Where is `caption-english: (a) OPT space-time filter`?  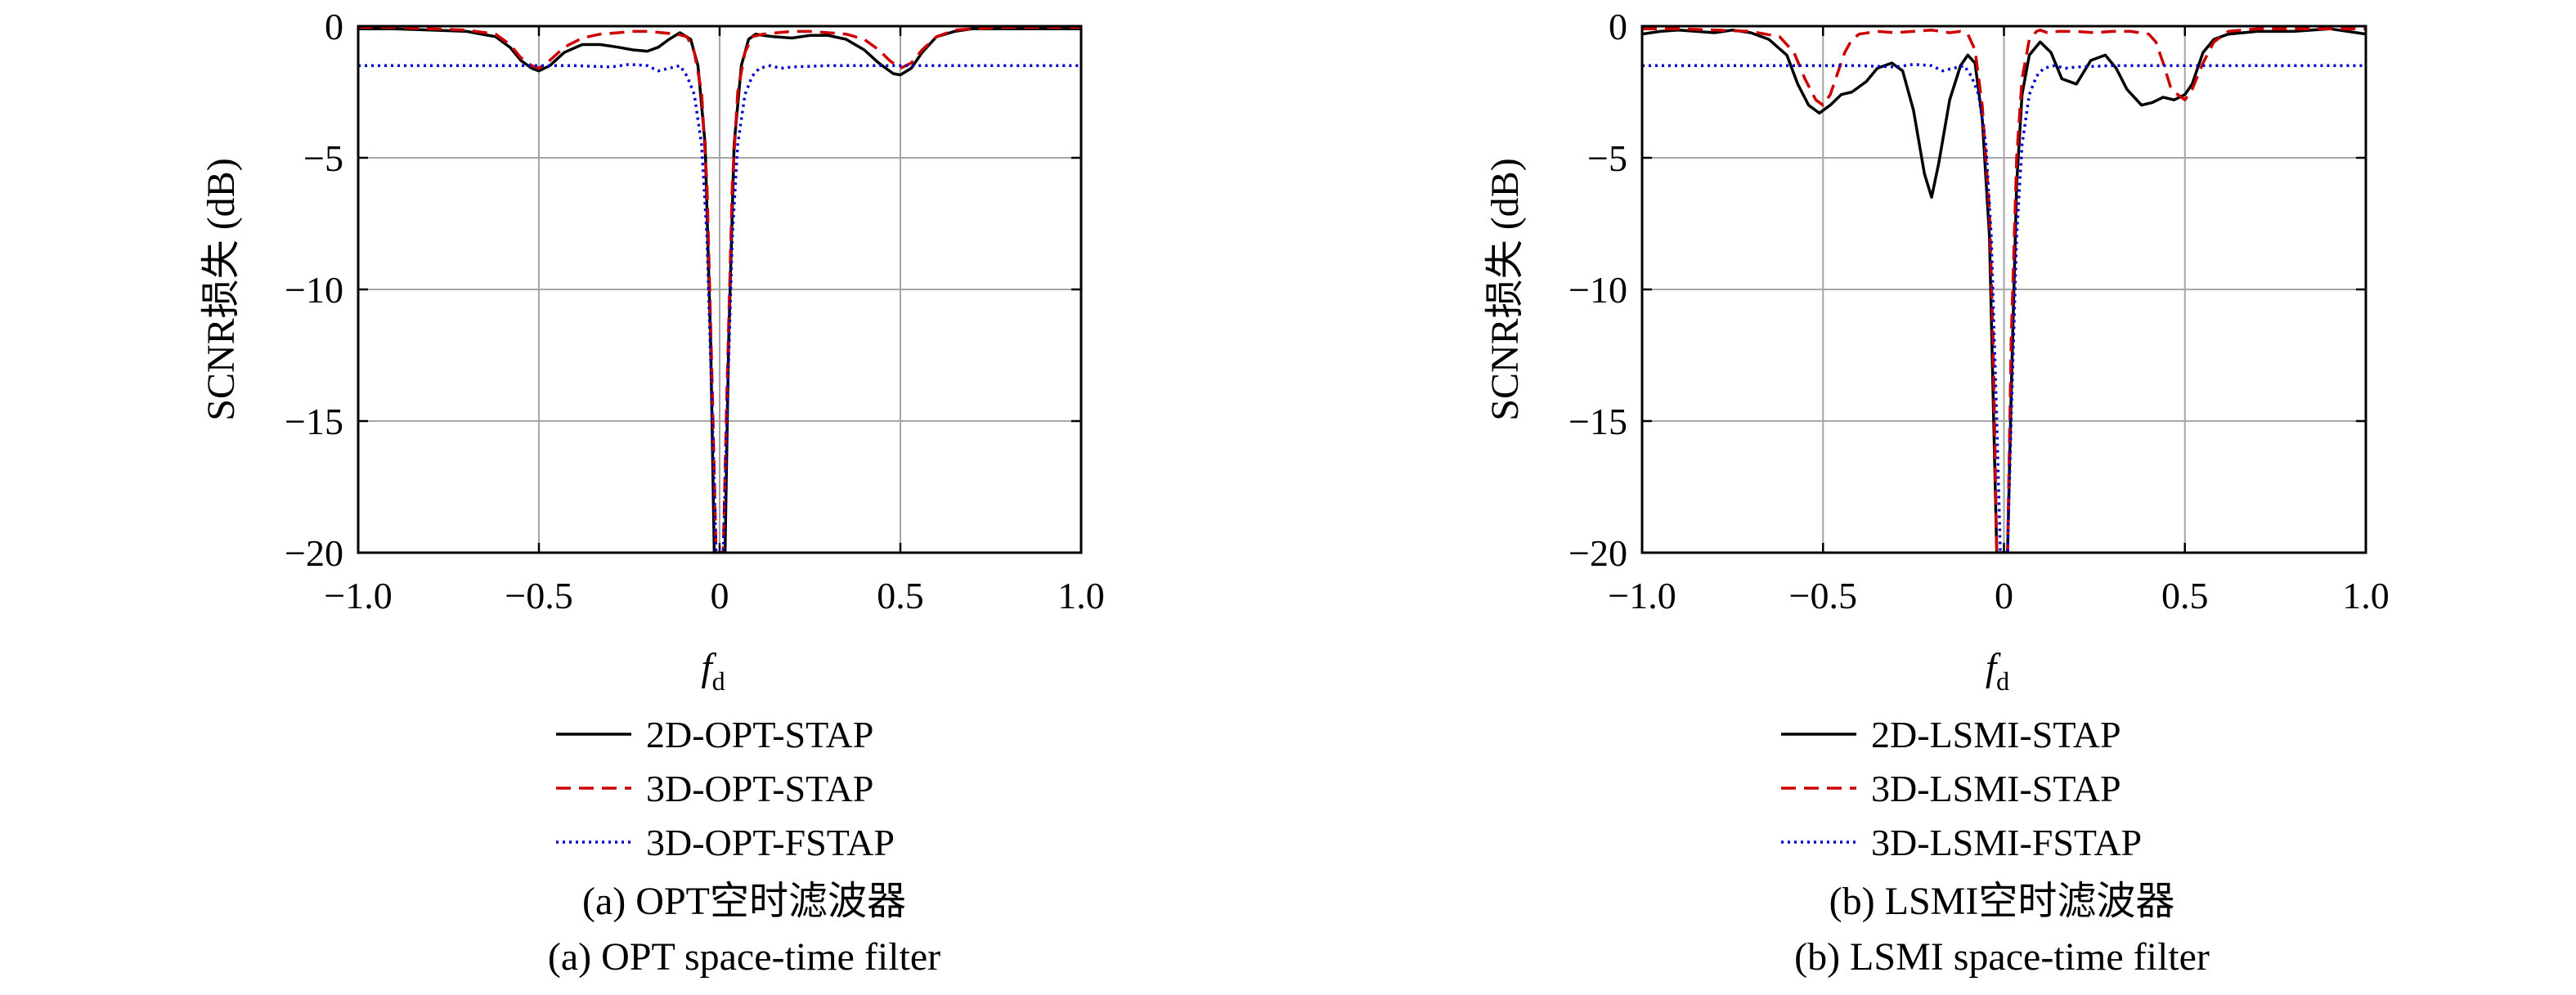
caption-english: (a) OPT space-time filter is located at coordinates (744, 957).